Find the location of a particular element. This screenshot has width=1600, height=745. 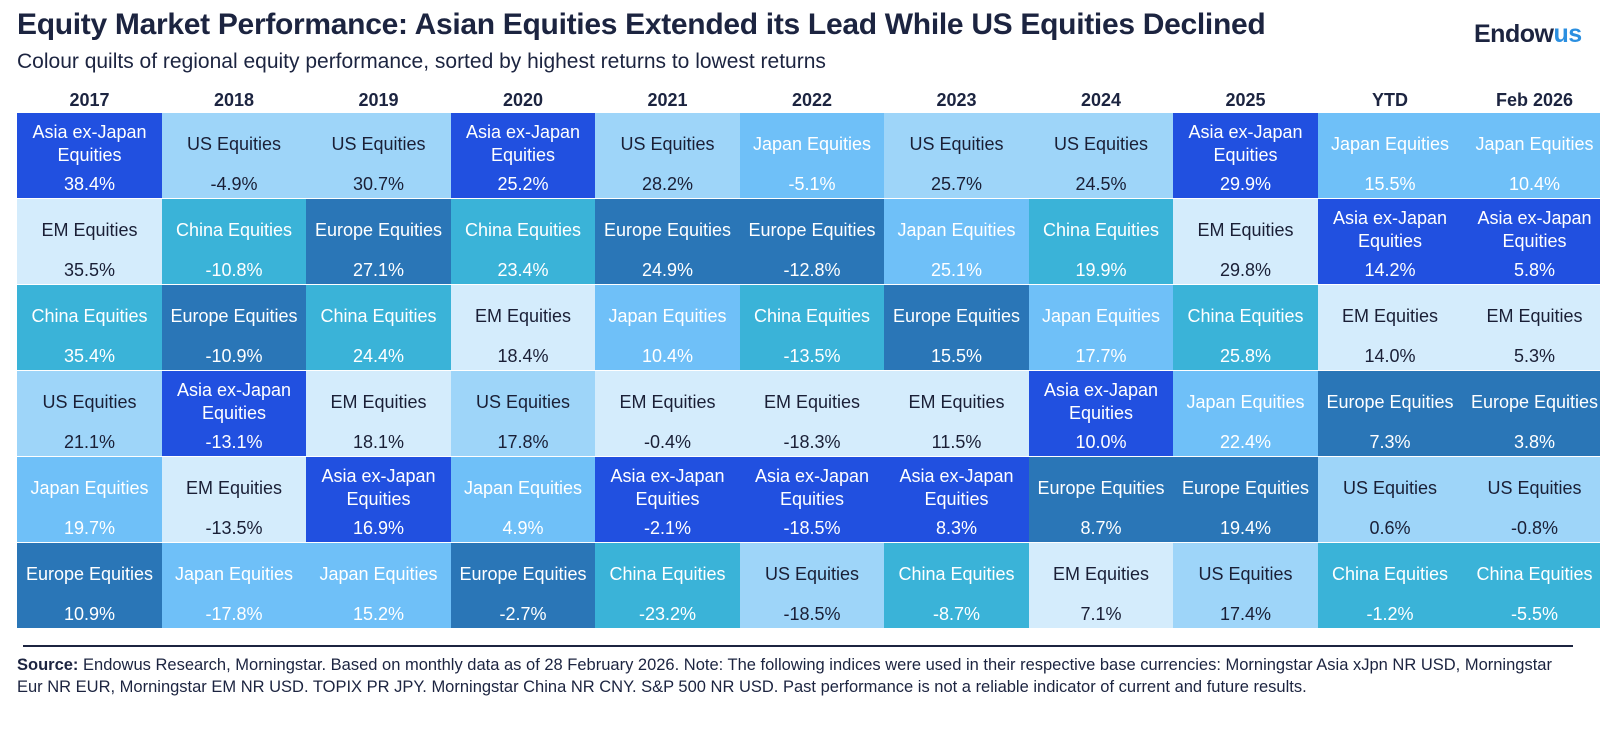

cell-value: 19.9% is located at coordinates (1101, 270).